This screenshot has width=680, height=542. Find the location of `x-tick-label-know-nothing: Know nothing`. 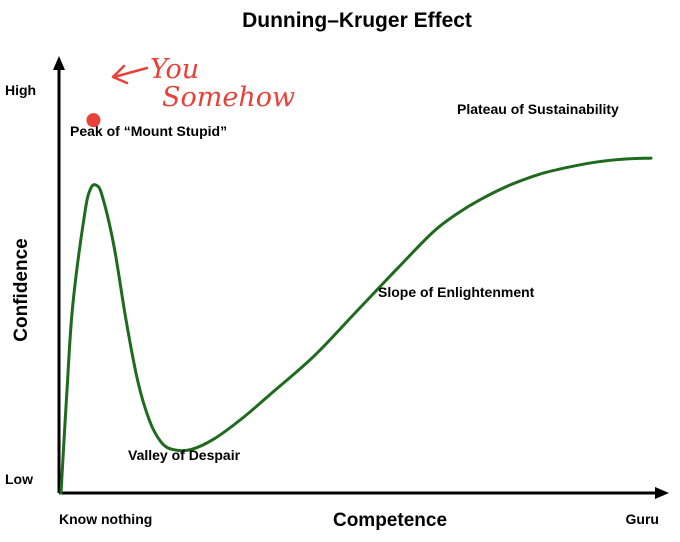

x-tick-label-know-nothing: Know nothing is located at coordinates (105, 519).